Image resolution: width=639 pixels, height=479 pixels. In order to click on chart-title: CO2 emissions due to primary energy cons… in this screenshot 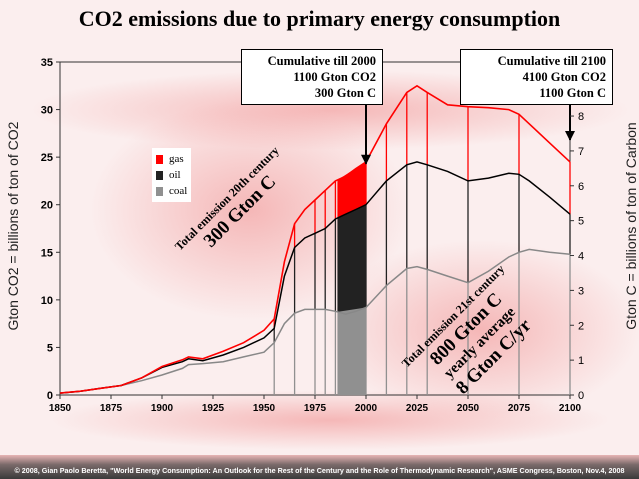, I will do `click(319, 18)`.